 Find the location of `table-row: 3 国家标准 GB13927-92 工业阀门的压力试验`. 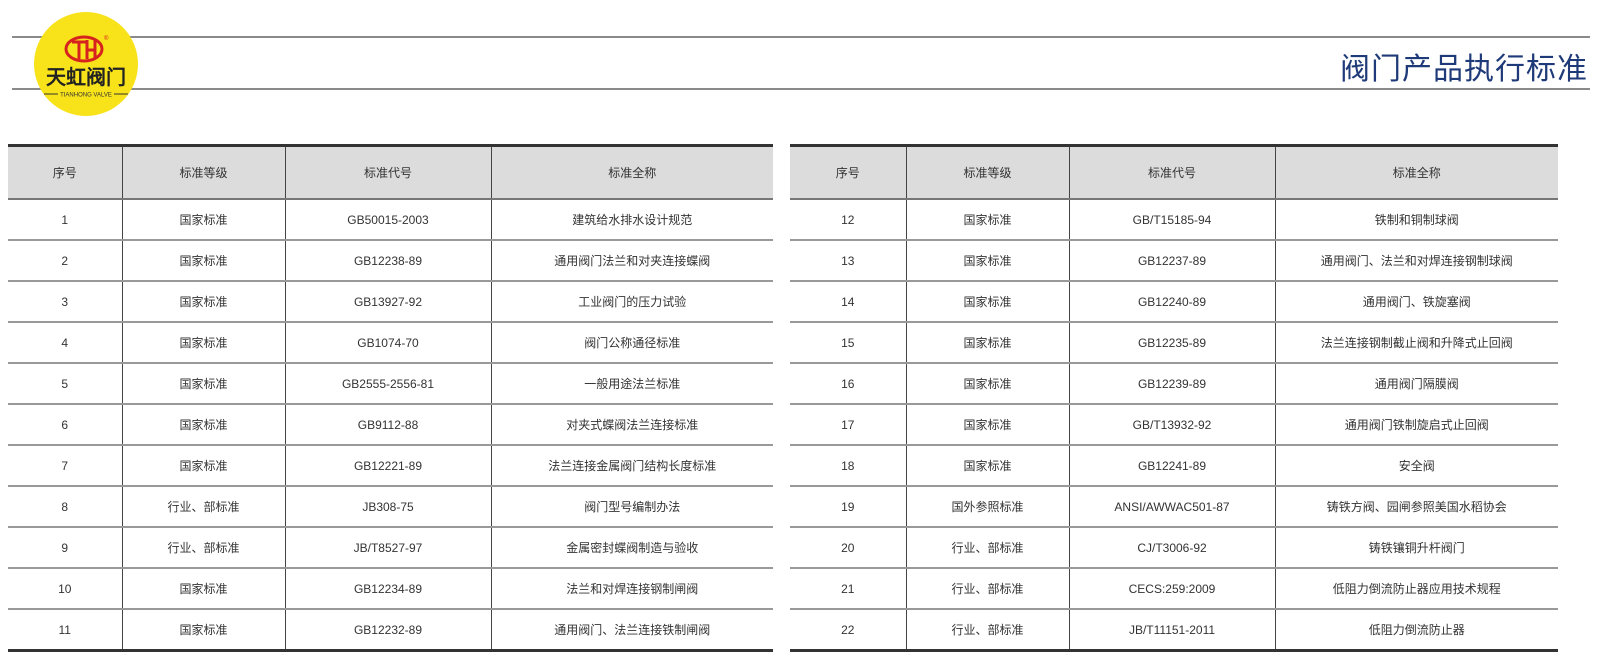

table-row: 3 国家标准 GB13927-92 工业阀门的压力试验 is located at coordinates (390, 302).